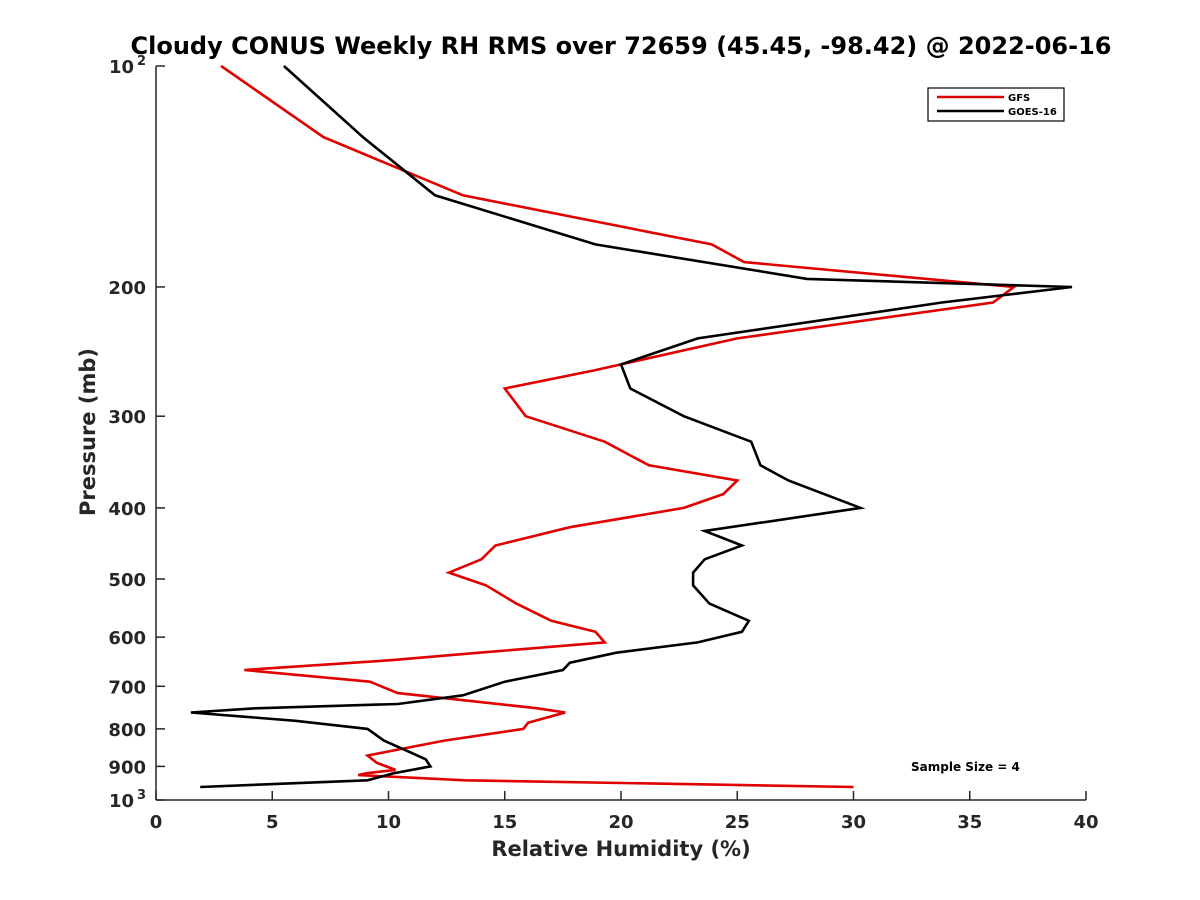 This screenshot has height=900, width=1200. I want to click on x-tick-label: 40, so click(1085, 822).